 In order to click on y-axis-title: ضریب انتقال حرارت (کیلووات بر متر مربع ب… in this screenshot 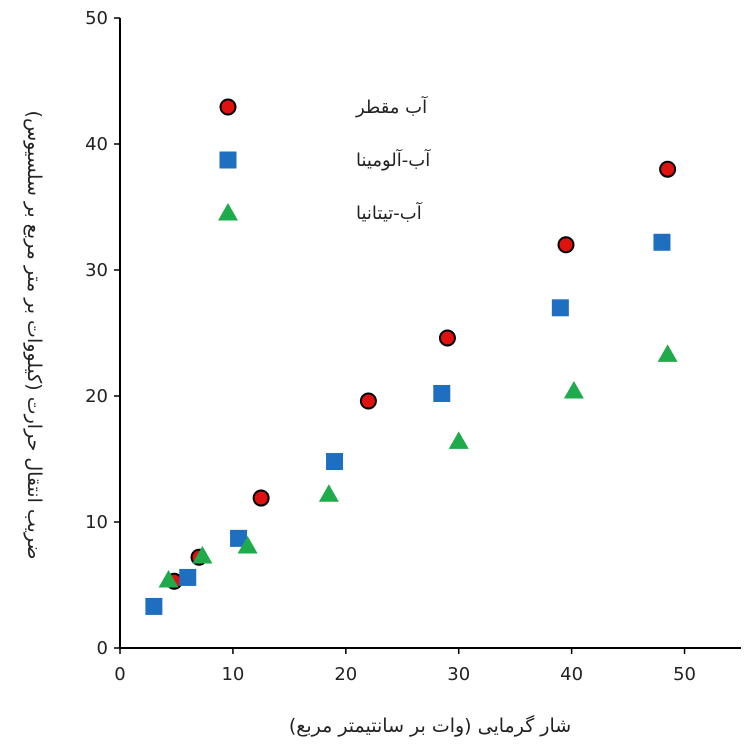, I will do `click(34, 335)`.